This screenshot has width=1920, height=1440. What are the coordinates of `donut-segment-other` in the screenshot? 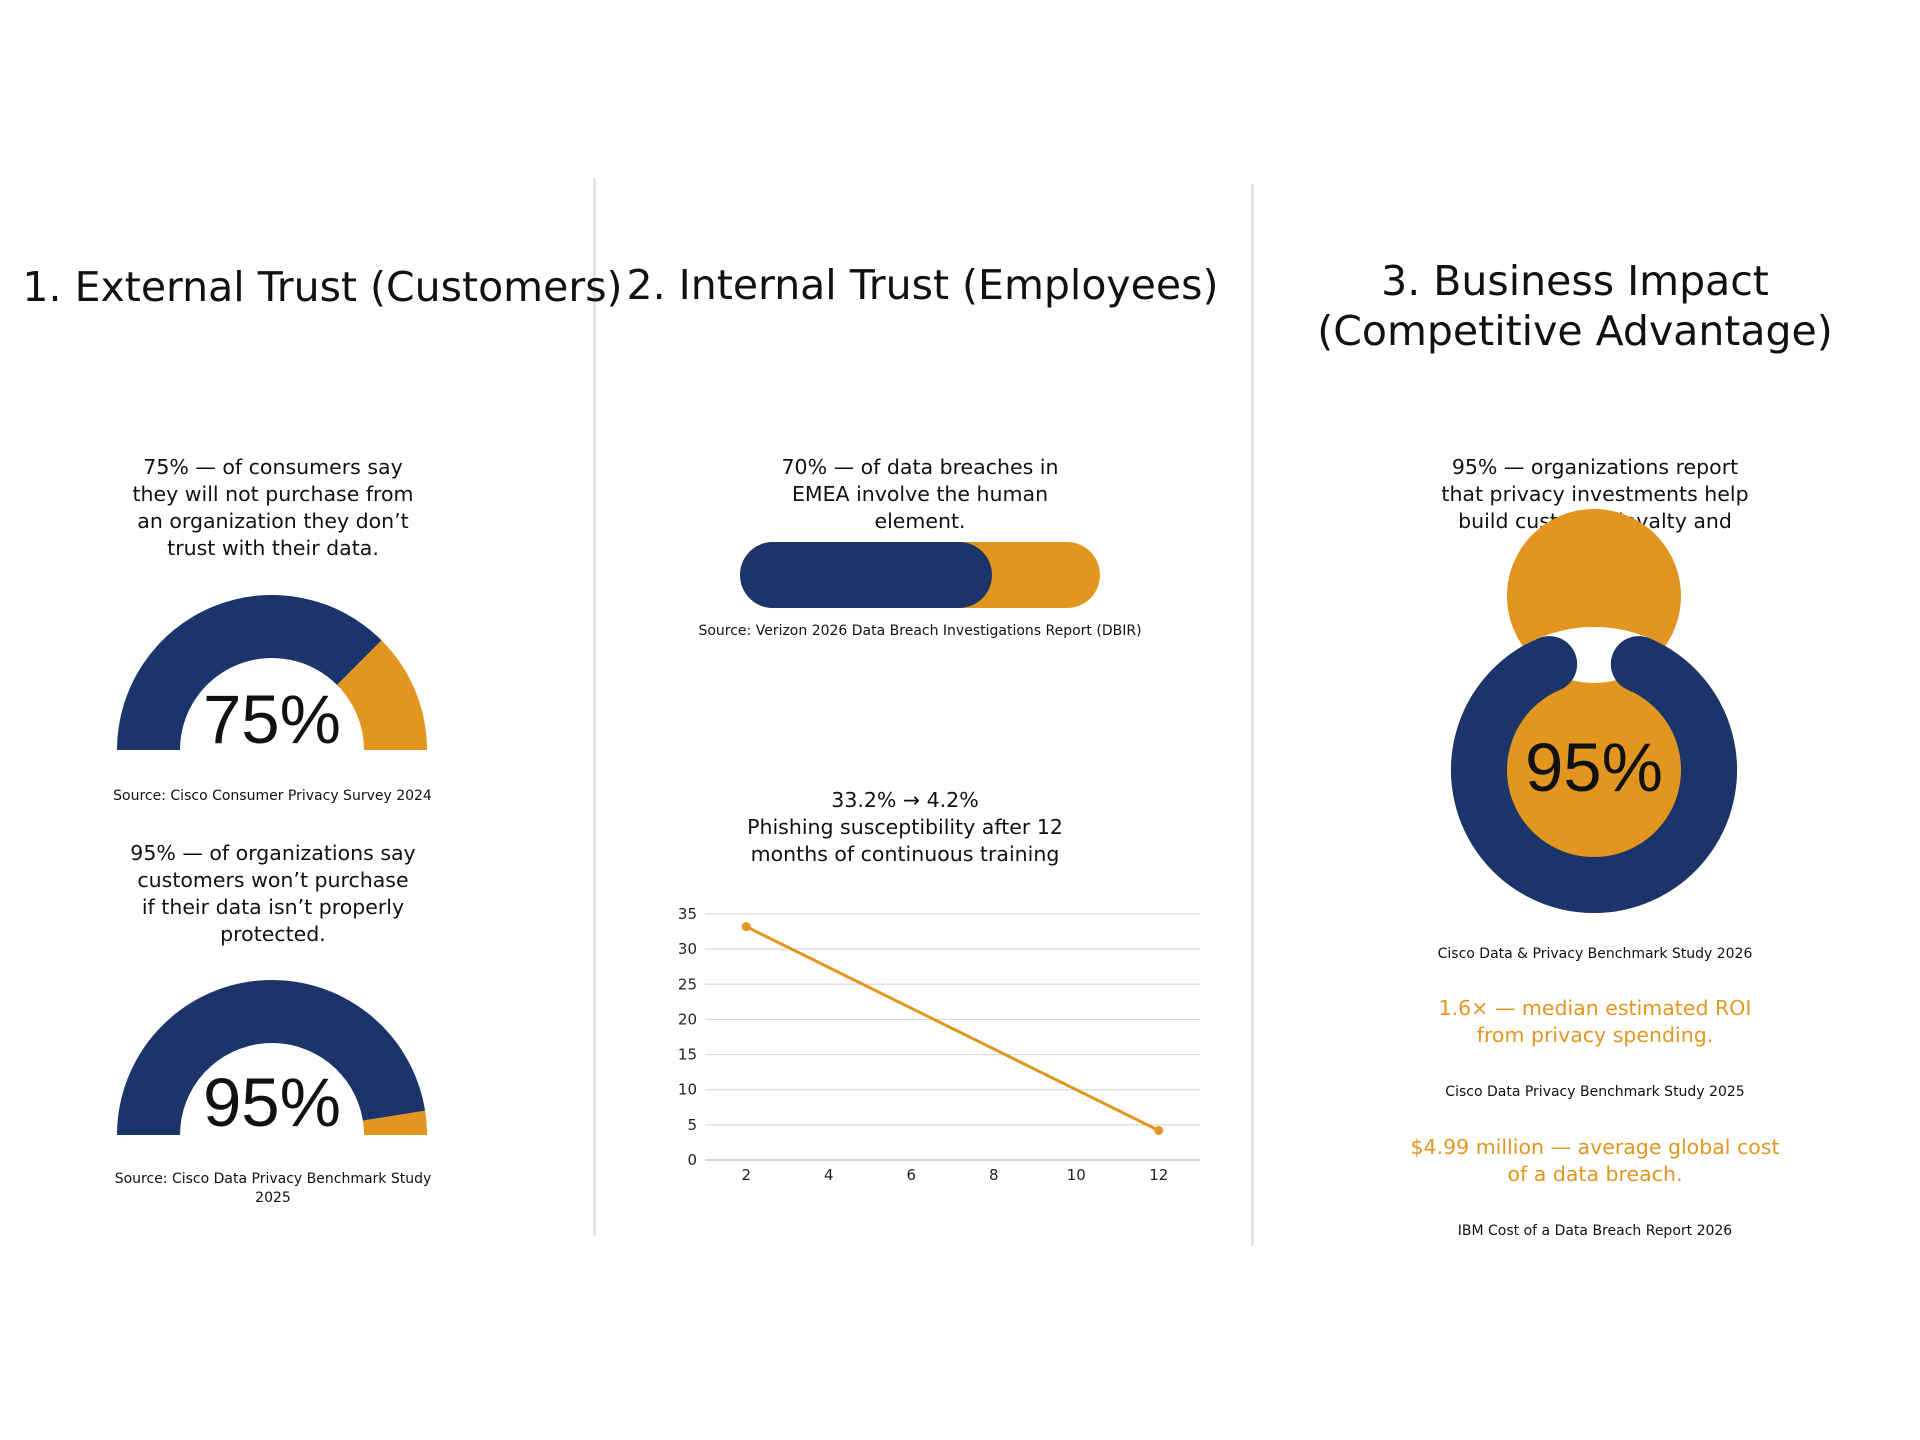 It's located at (1593, 711).